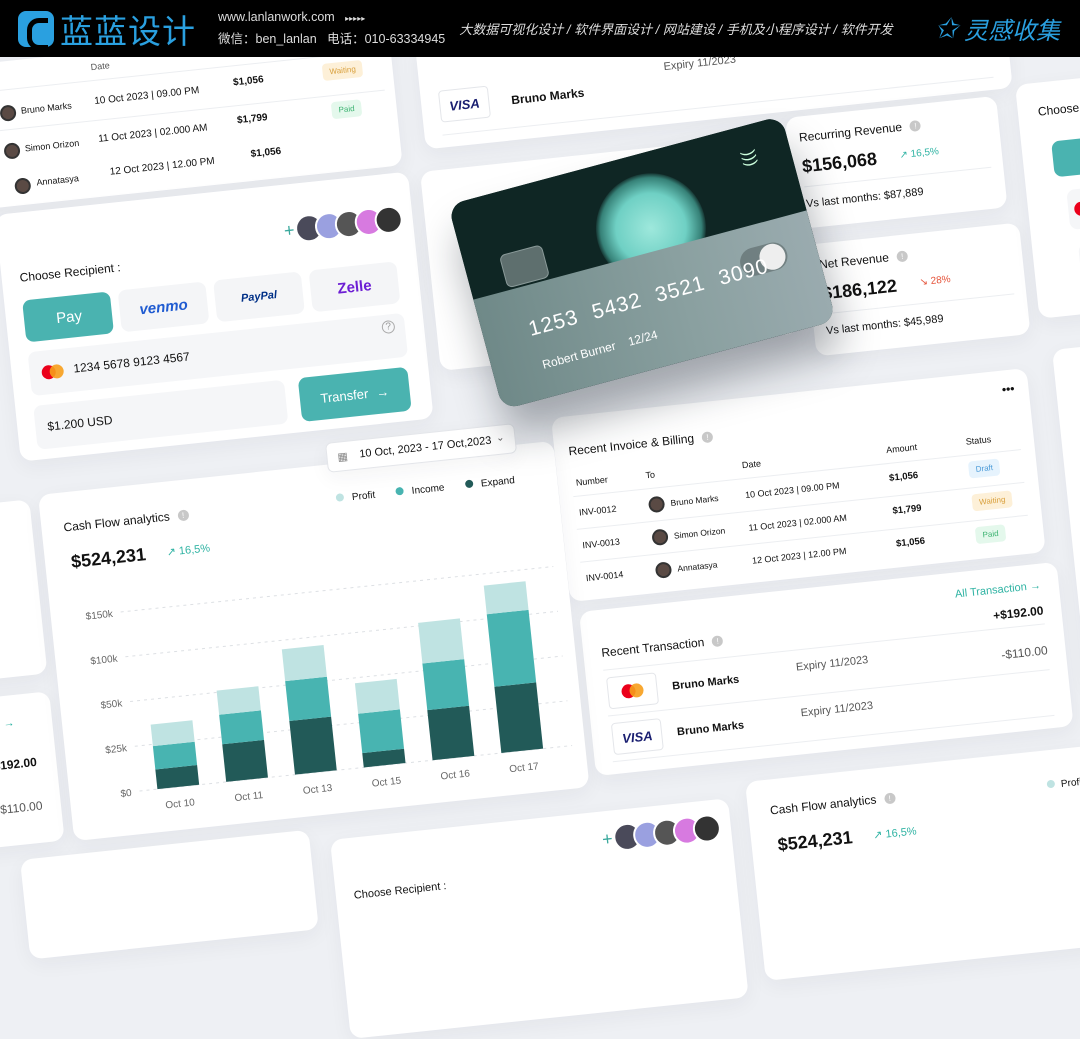 The image size is (1080, 1039). What do you see at coordinates (592, 481) in the screenshot?
I see `col-number: Number` at bounding box center [592, 481].